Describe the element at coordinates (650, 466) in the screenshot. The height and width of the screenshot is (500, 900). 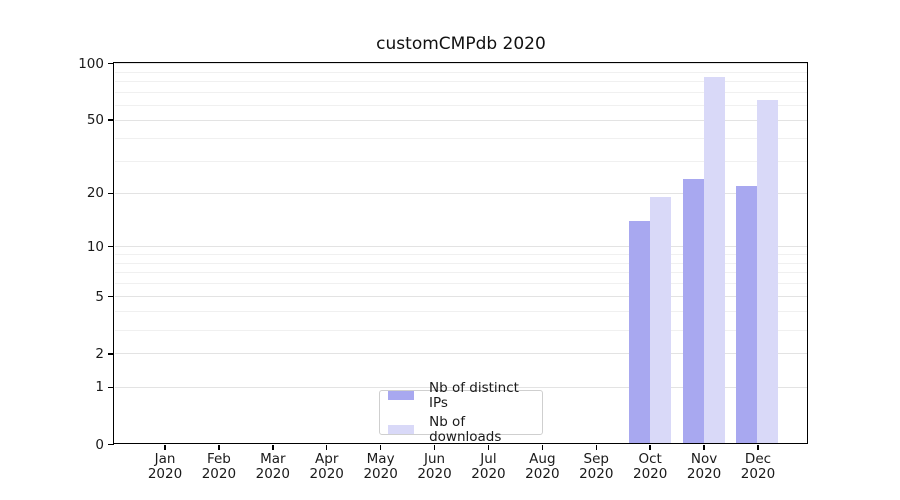
I see `x-axis-tick-label: Oct 2020` at that location.